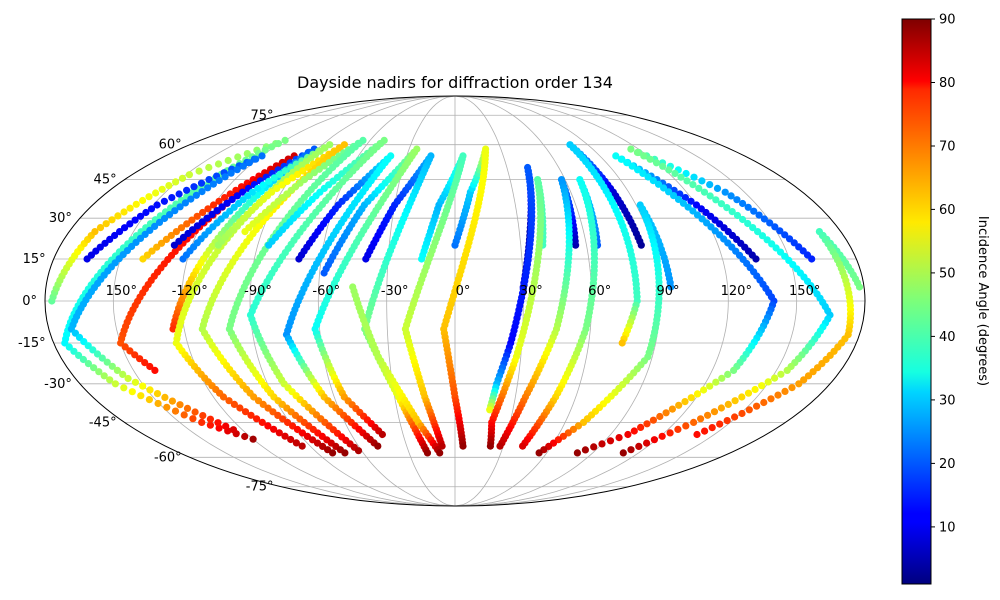 The image size is (1000, 600). I want to click on longitude-gridline, so click(352, 301).